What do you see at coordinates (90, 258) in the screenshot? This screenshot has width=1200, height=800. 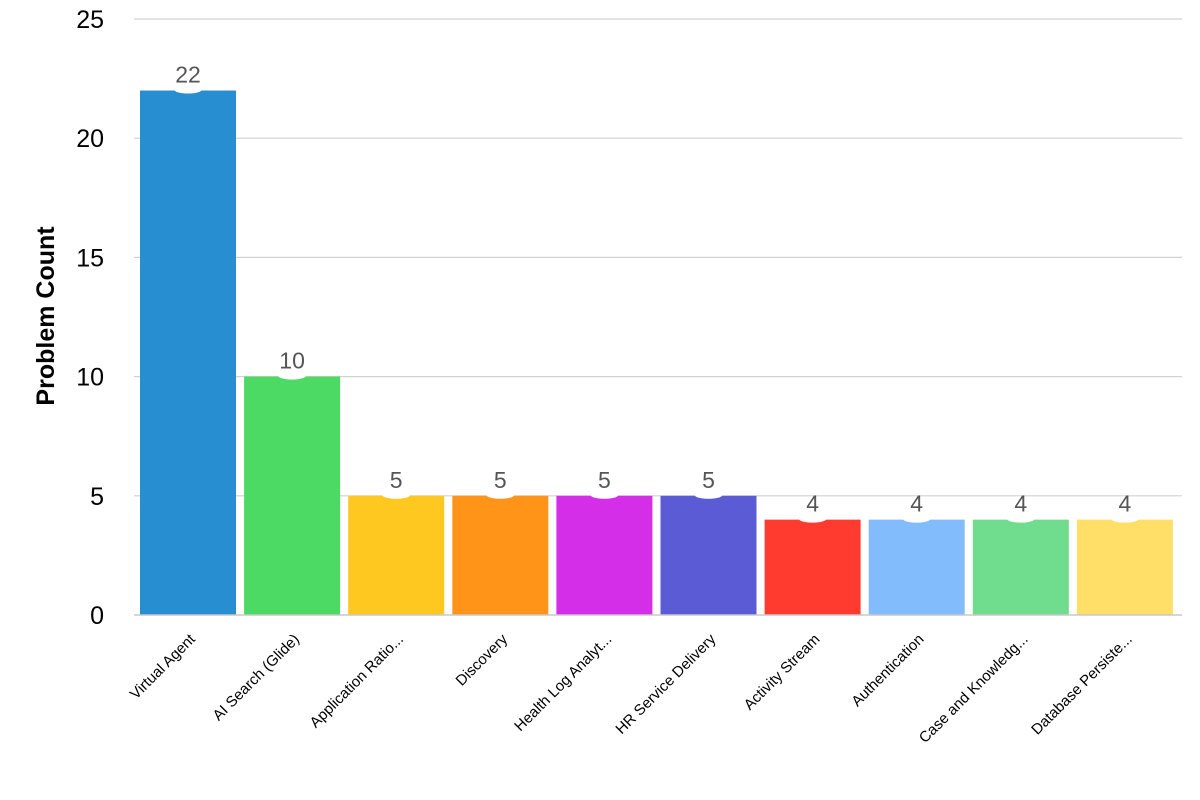 I see `y-tick-label: 15` at bounding box center [90, 258].